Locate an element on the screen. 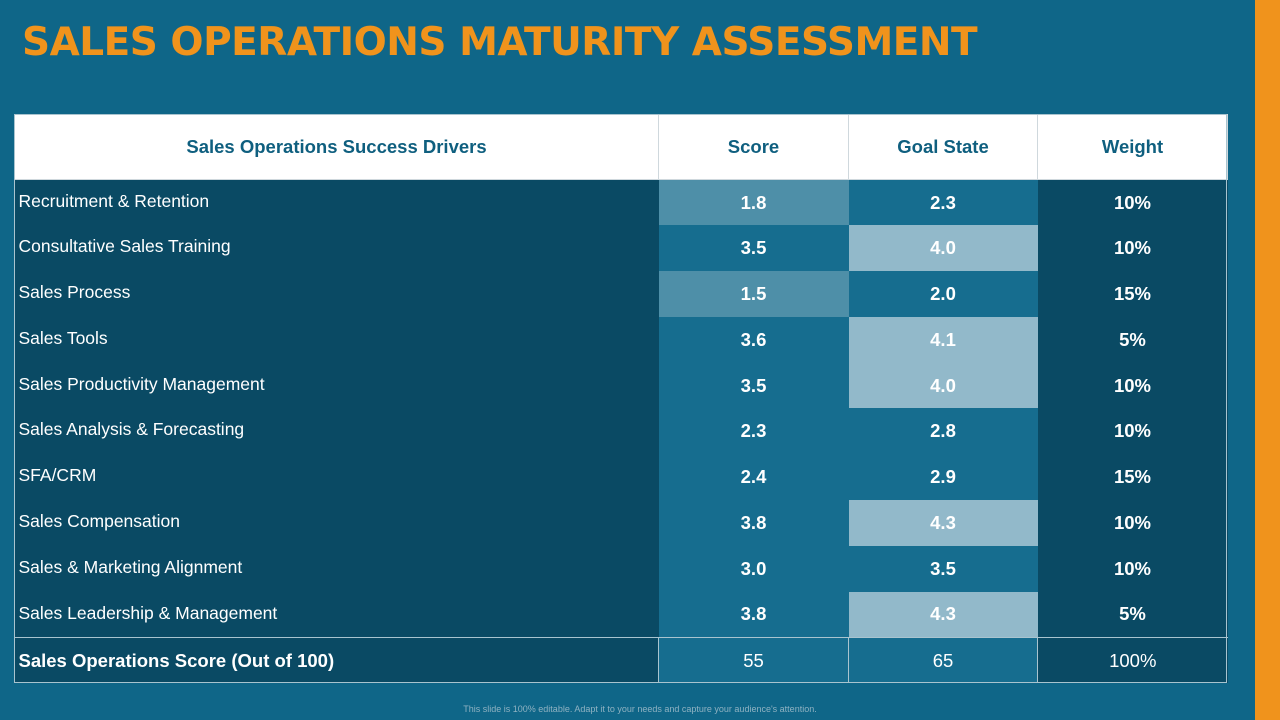 This screenshot has height=720, width=1280. driver-cell: Sales & Marketing Alignment is located at coordinates (336, 568).